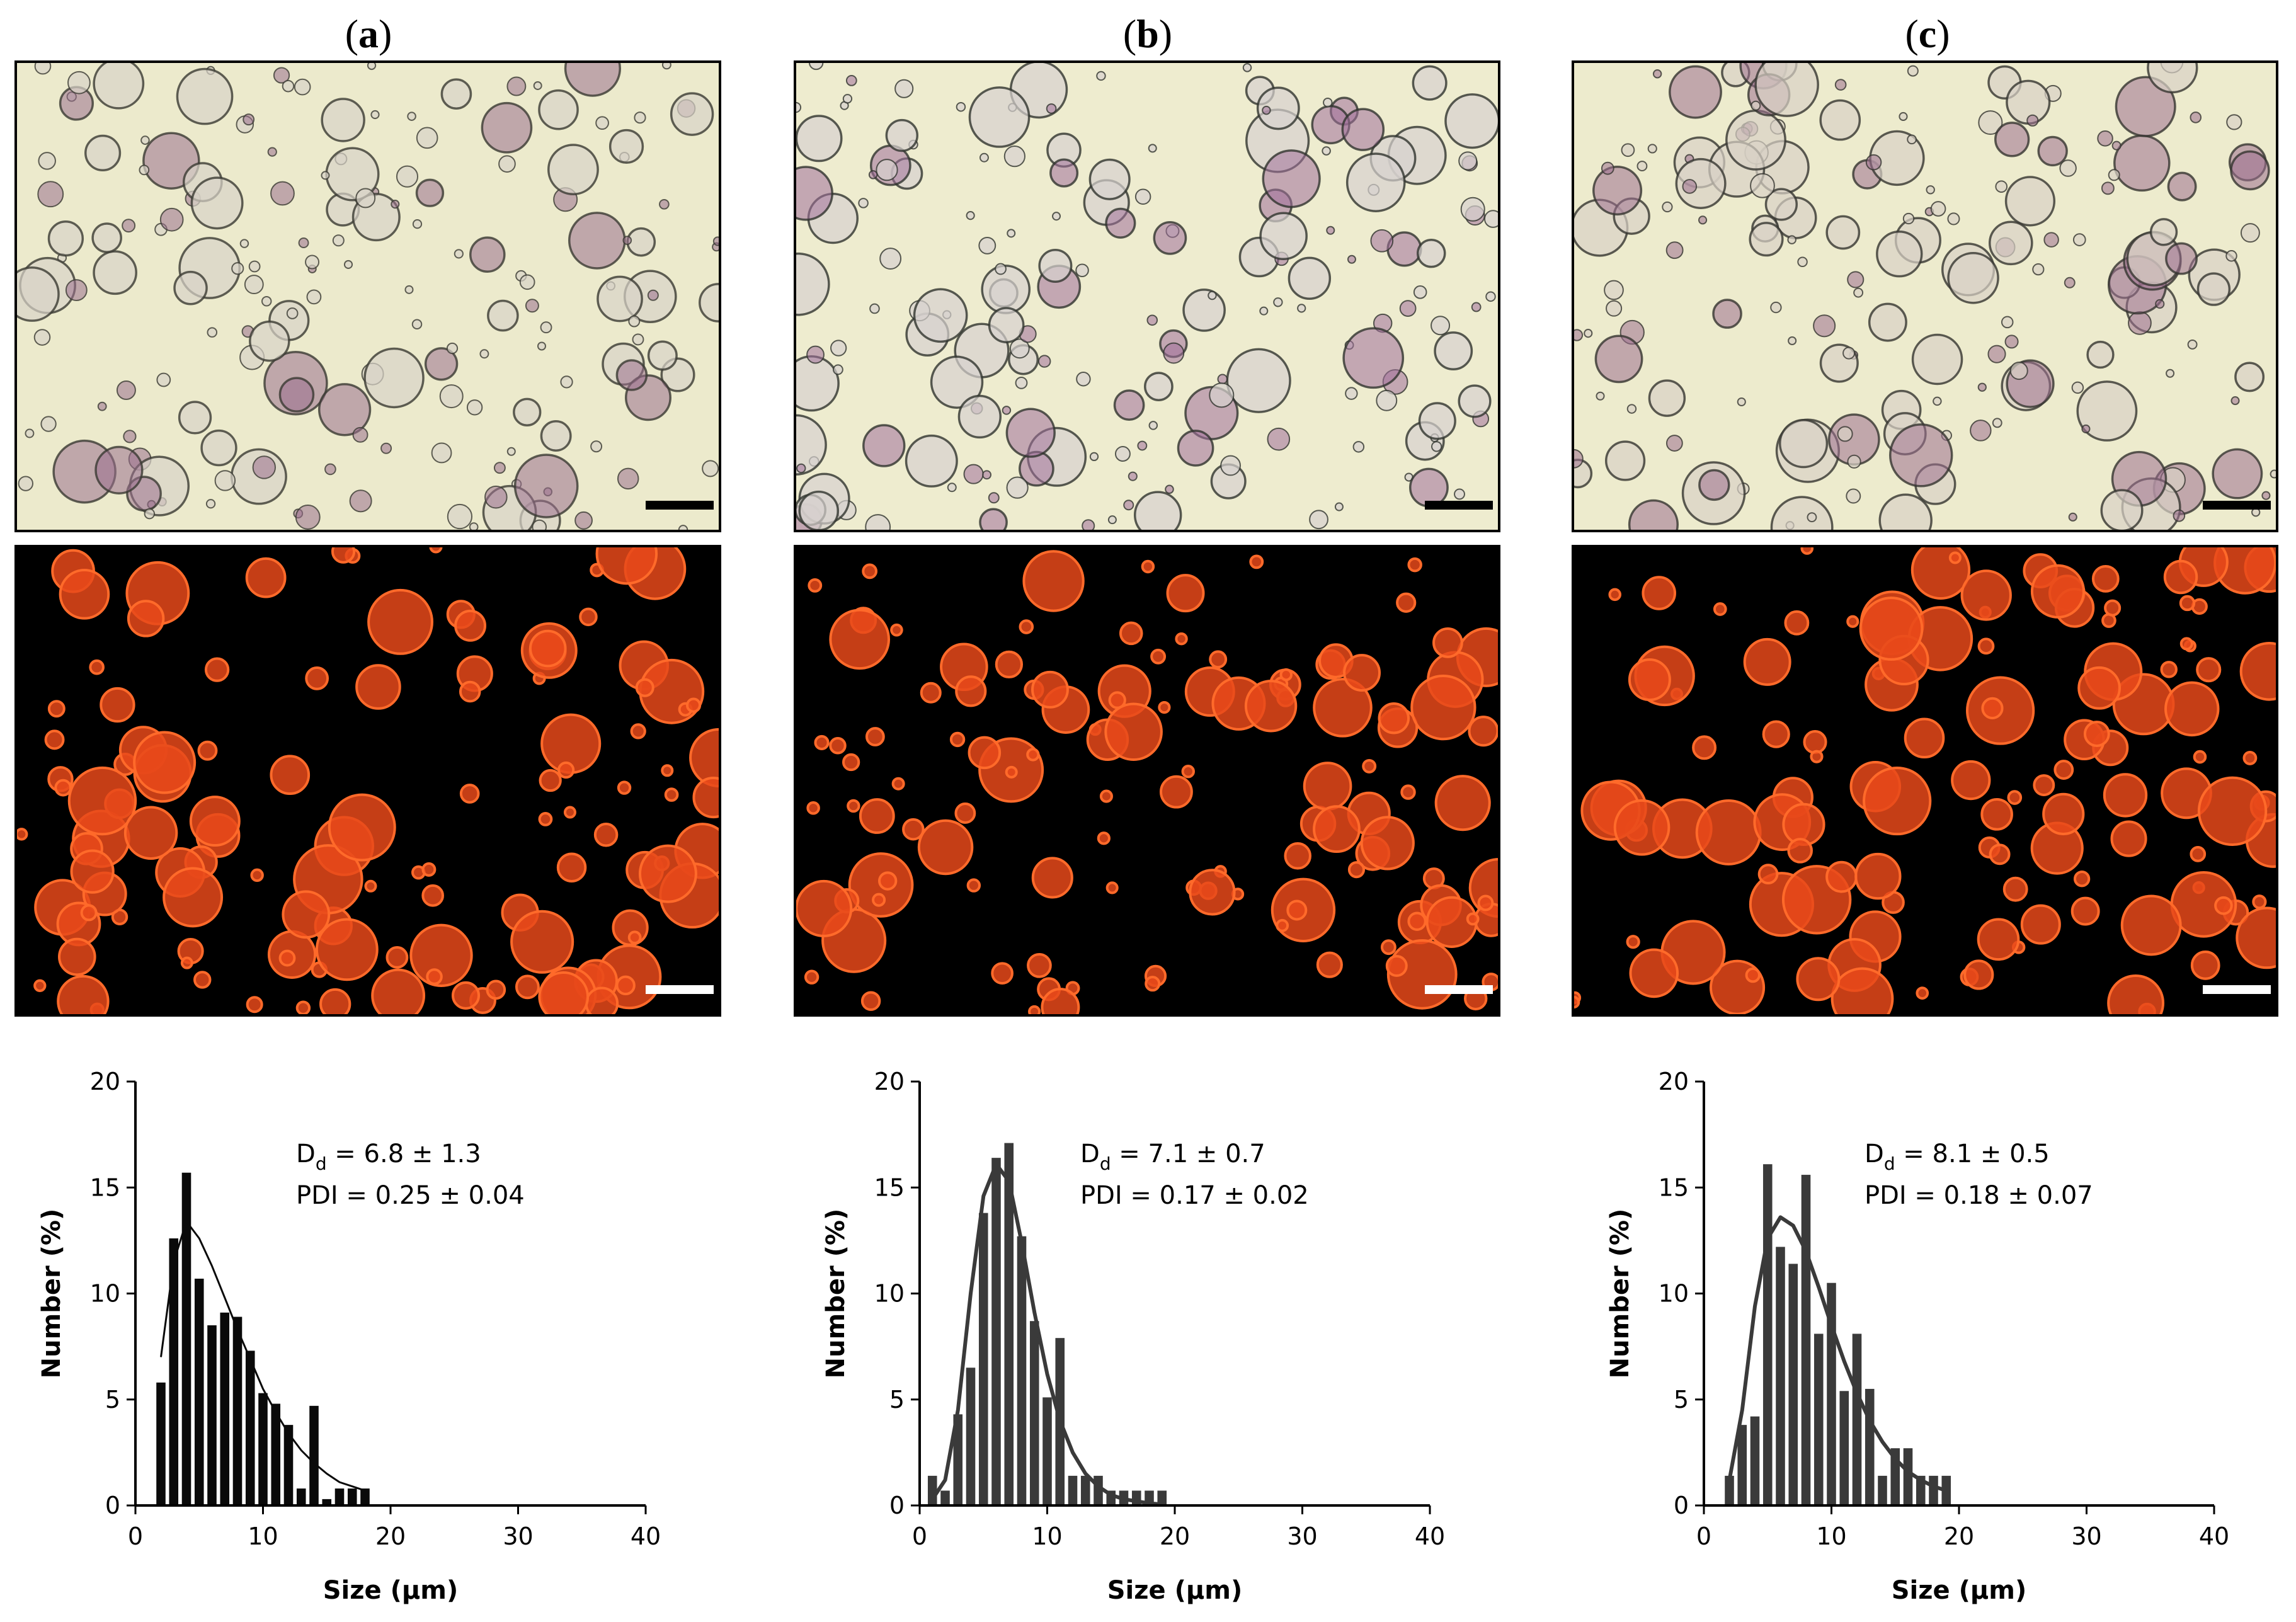 This screenshot has width=2296, height=1622. Describe the element at coordinates (112, 1505) in the screenshot. I see `y-tick-label: 0` at that location.